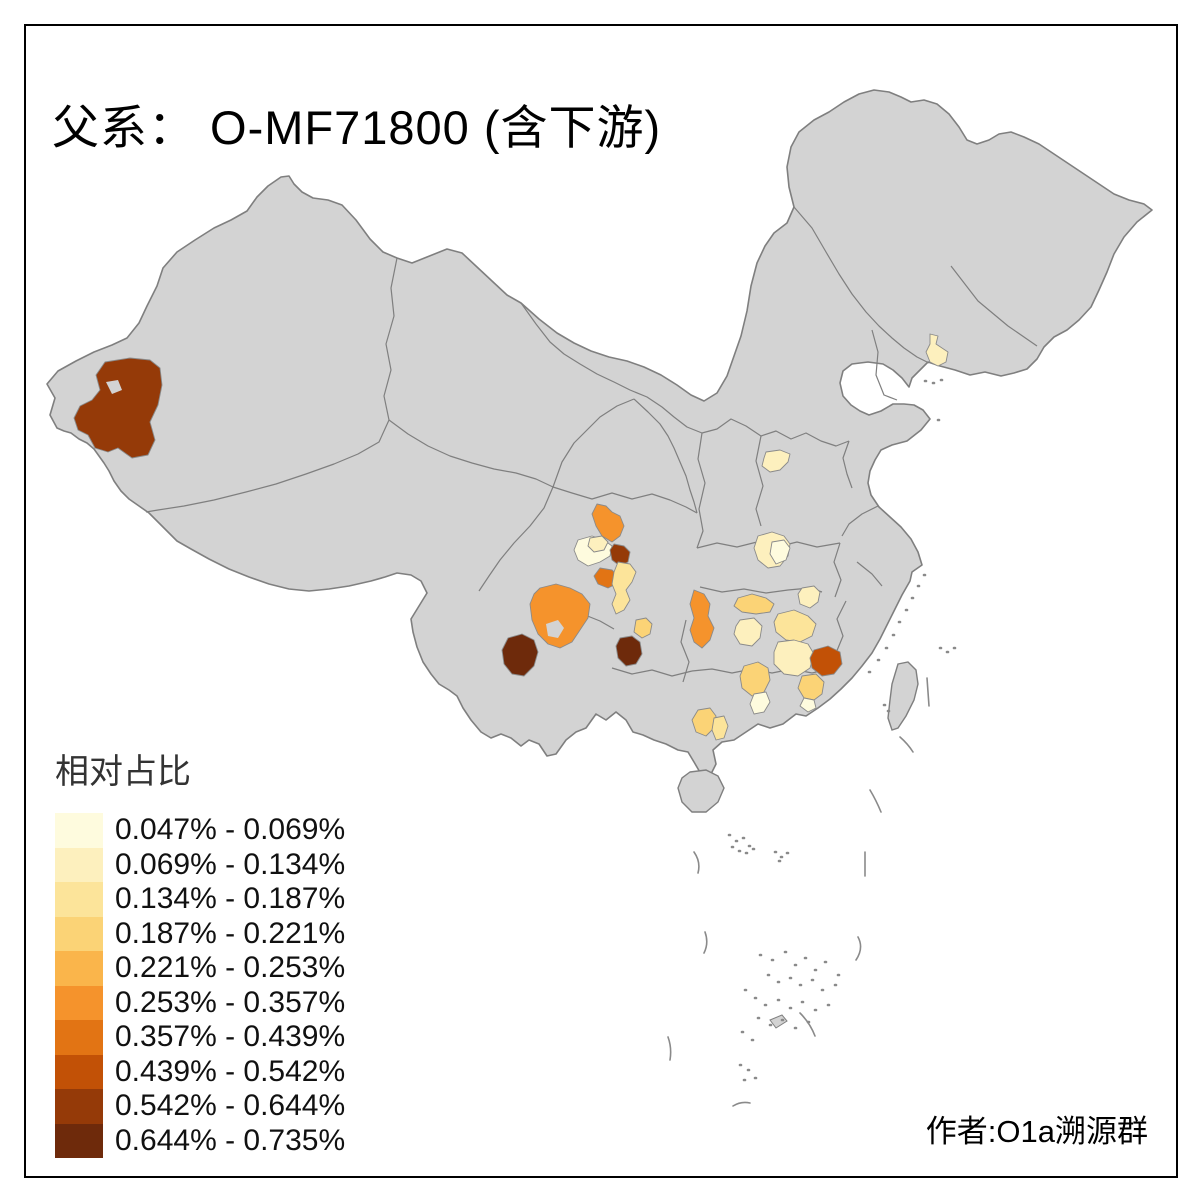 This screenshot has height=1200, width=1200. I want to click on region-guangdong-shaoguan, so click(760, 703).